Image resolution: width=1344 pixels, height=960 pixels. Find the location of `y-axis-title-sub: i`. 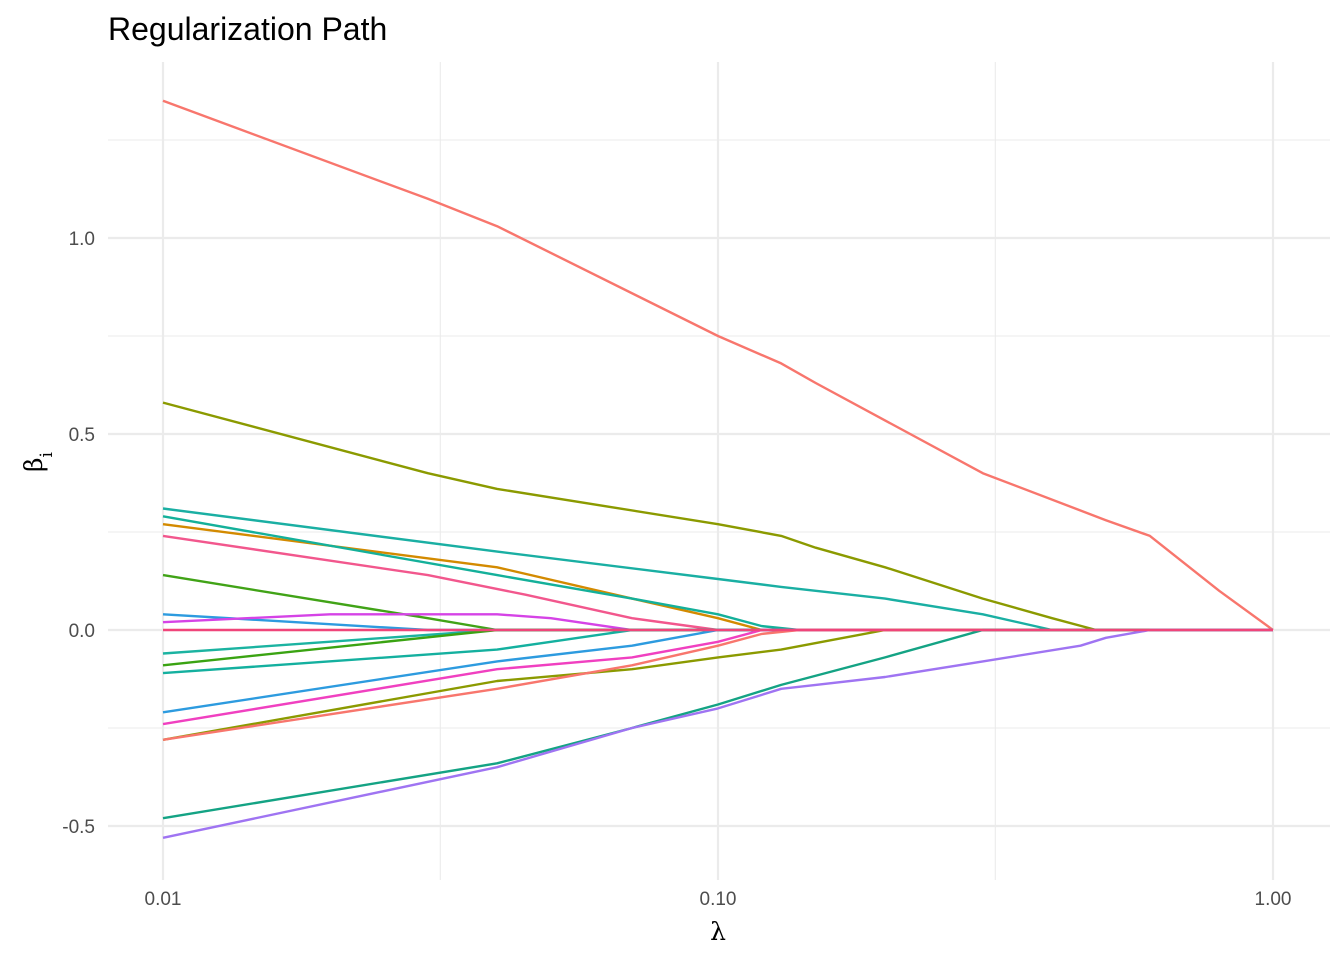

y-axis-title-sub: i is located at coordinates (47, 454).